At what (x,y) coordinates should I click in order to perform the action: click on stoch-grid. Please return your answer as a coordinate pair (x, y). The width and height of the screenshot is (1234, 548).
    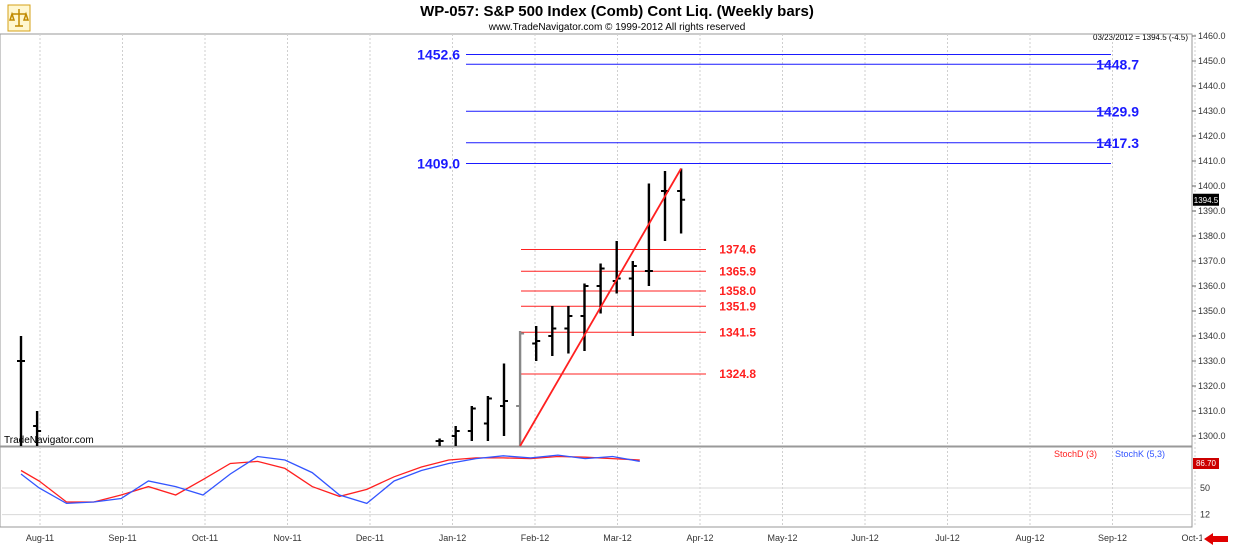
    Looking at the image, I should click on (599, 487).